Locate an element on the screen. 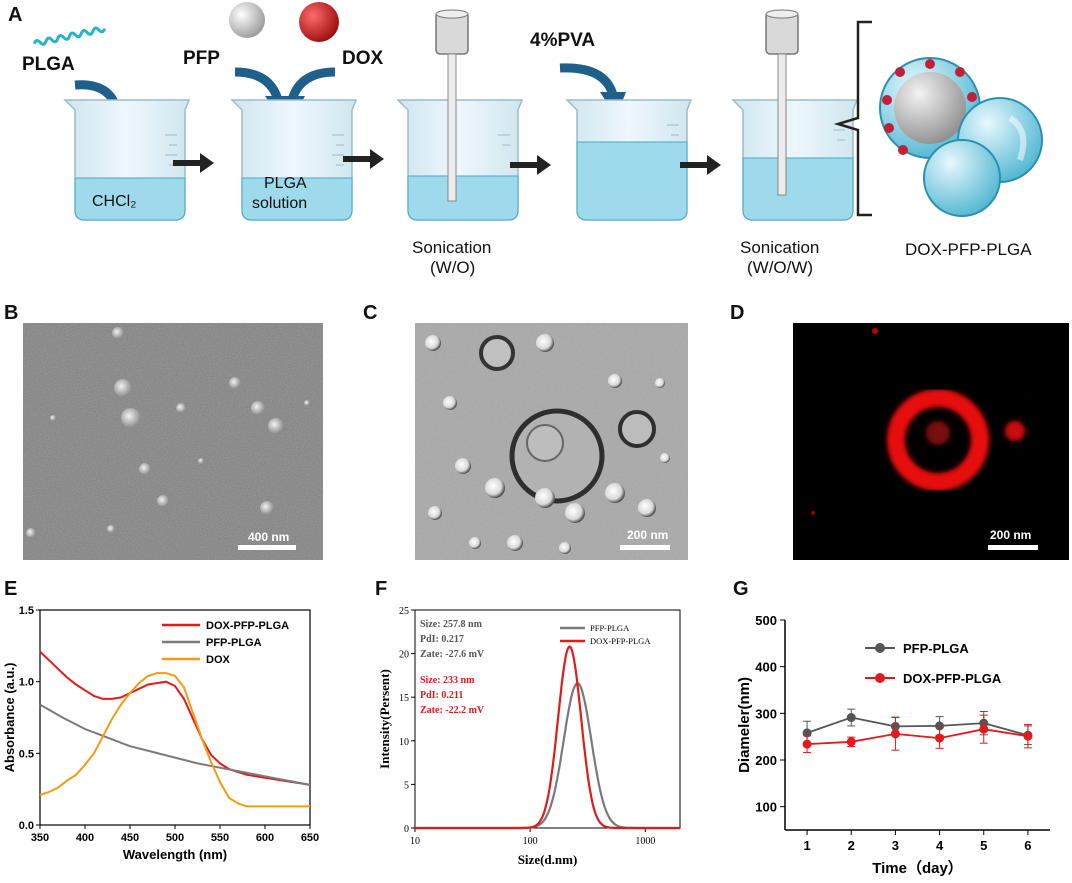 This screenshot has height=883, width=1072. scale-bar-label-c: 200 nm is located at coordinates (648, 535).